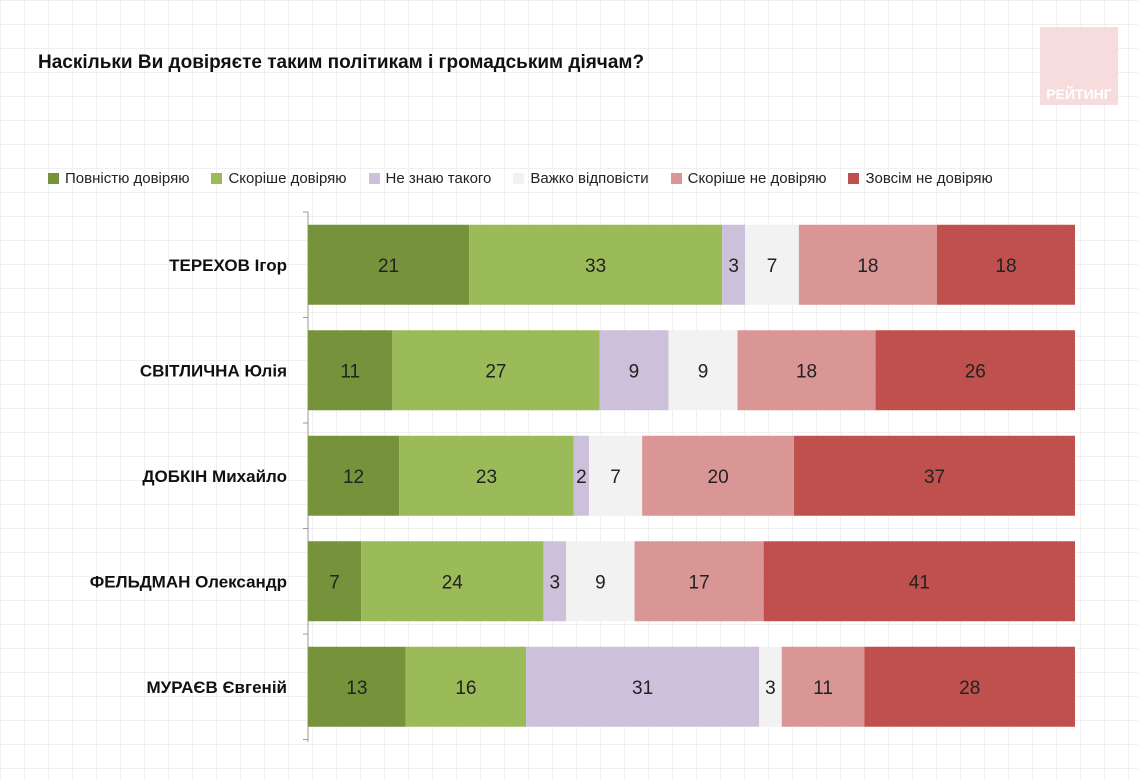 Image resolution: width=1138 pixels, height=779 pixels. Describe the element at coordinates (228, 265) in the screenshot. I see `category-label: ТЕРЕХОВ Ігор` at that location.